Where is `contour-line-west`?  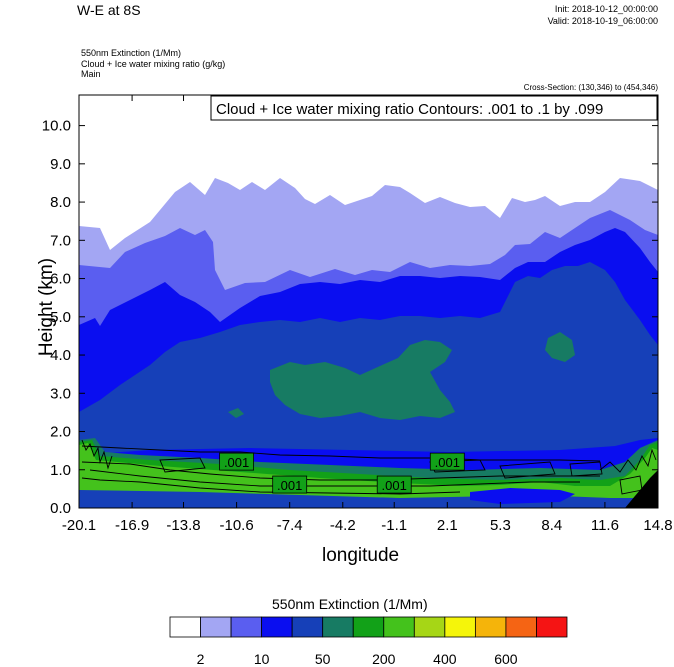
contour-line-west is located at coordinates (97, 454).